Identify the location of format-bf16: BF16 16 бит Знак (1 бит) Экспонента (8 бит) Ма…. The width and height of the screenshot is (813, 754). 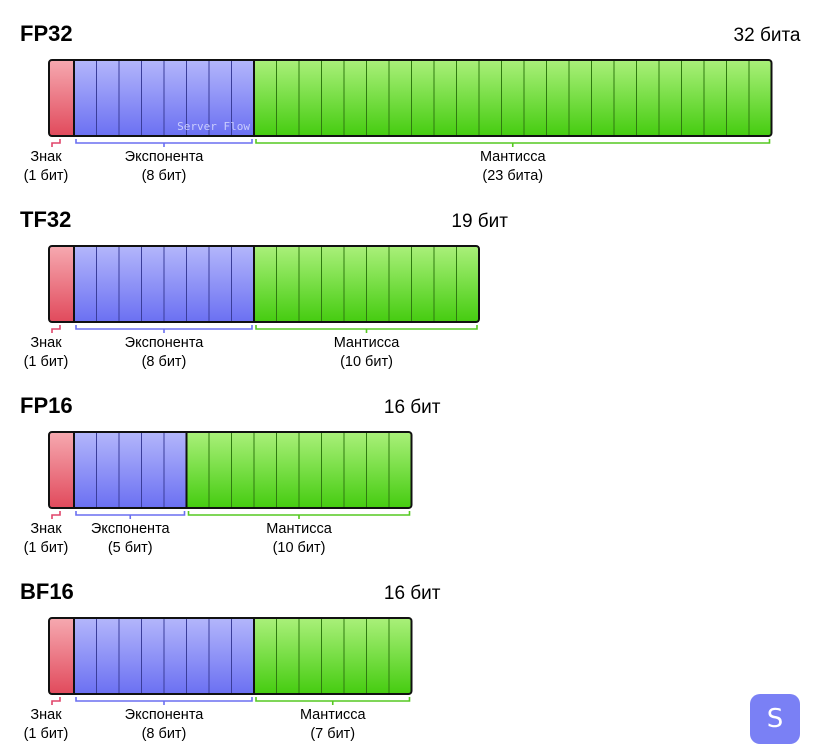
(230, 660).